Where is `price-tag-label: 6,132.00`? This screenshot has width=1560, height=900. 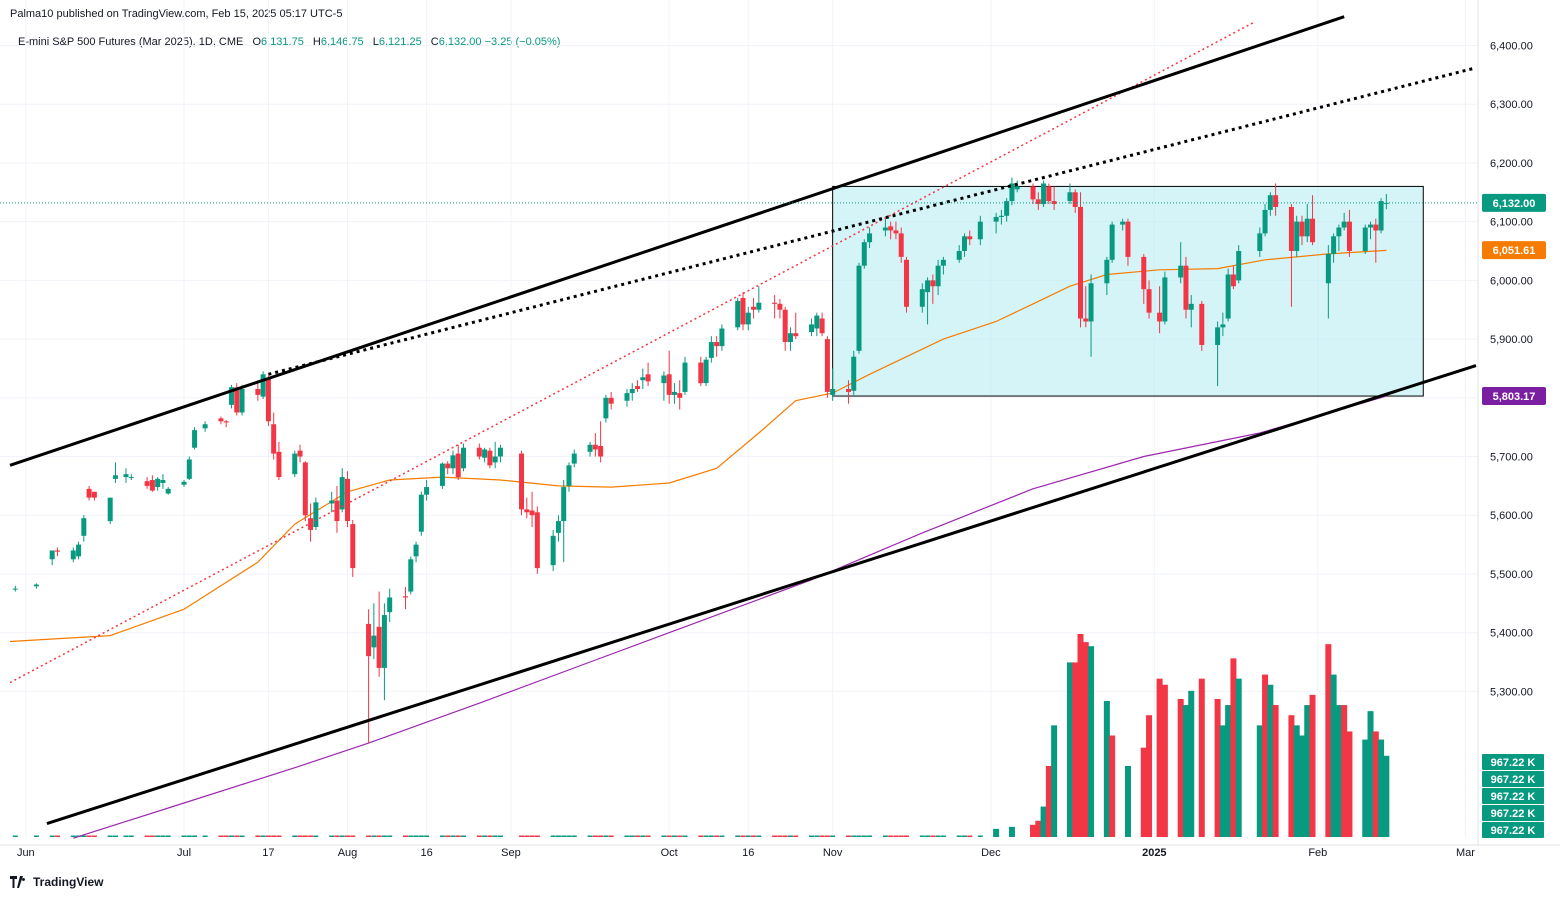
price-tag-label: 6,132.00 is located at coordinates (1514, 204).